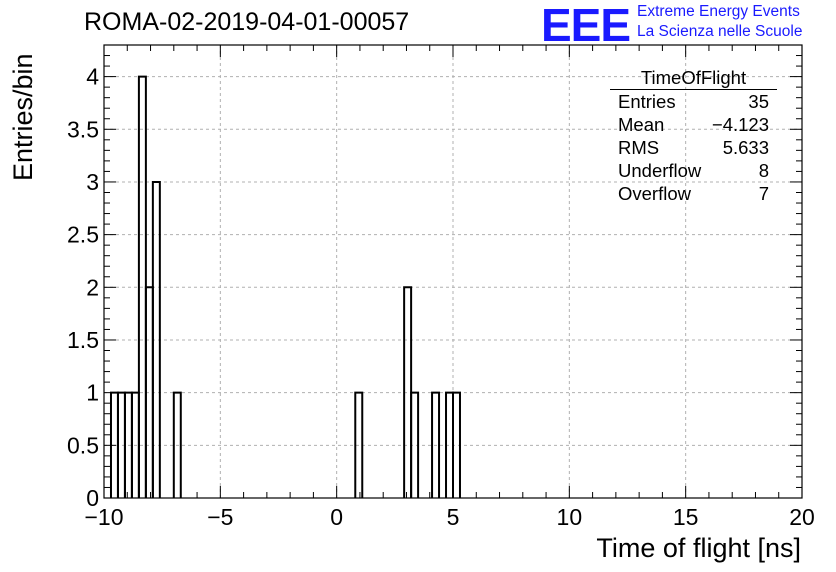  I want to click on stats-row-underflow: Underflow 8, so click(693, 170).